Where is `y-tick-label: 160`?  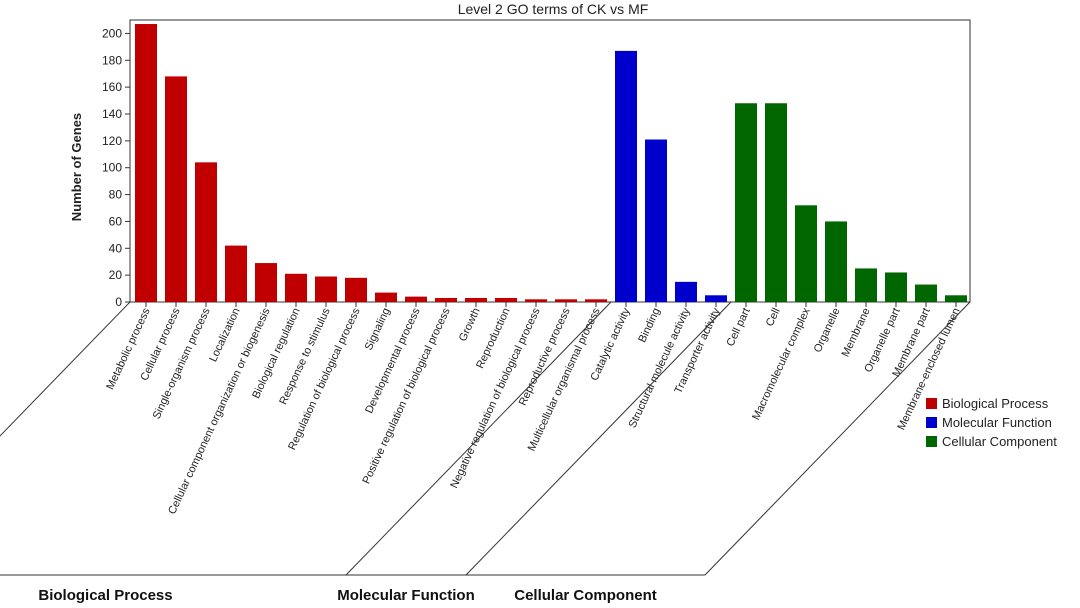 y-tick-label: 160 is located at coordinates (112, 87).